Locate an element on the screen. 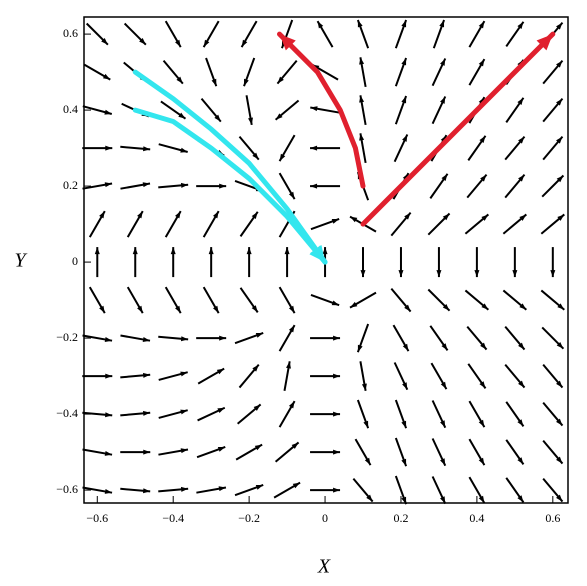 The height and width of the screenshot is (586, 587). x-axis-title: X is located at coordinates (324, 567).